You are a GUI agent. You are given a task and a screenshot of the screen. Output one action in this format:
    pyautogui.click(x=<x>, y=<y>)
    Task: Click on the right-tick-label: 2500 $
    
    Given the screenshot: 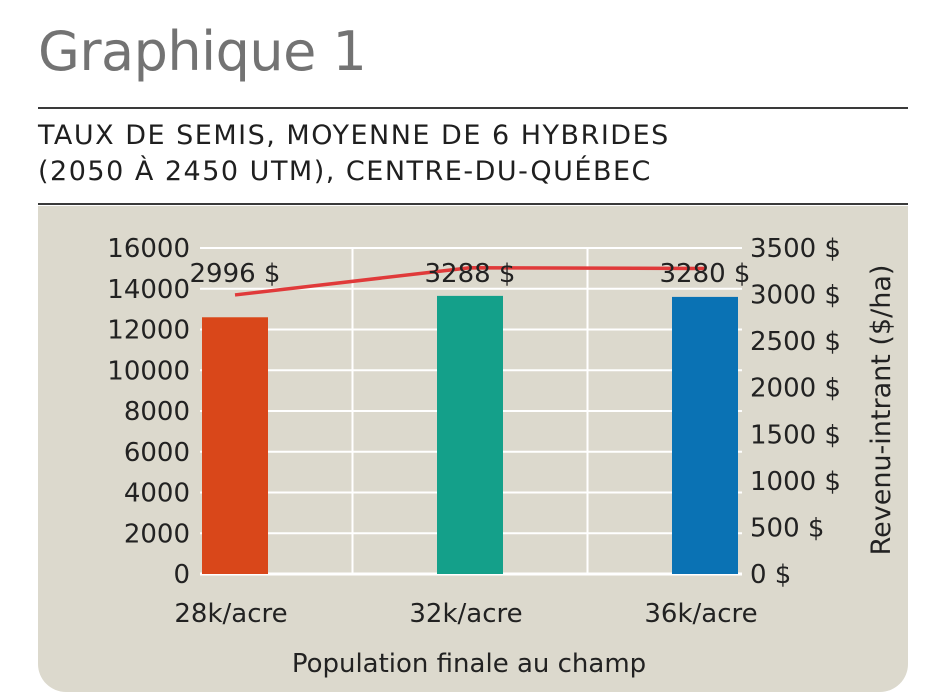 What is the action you would take?
    pyautogui.click(x=795, y=342)
    